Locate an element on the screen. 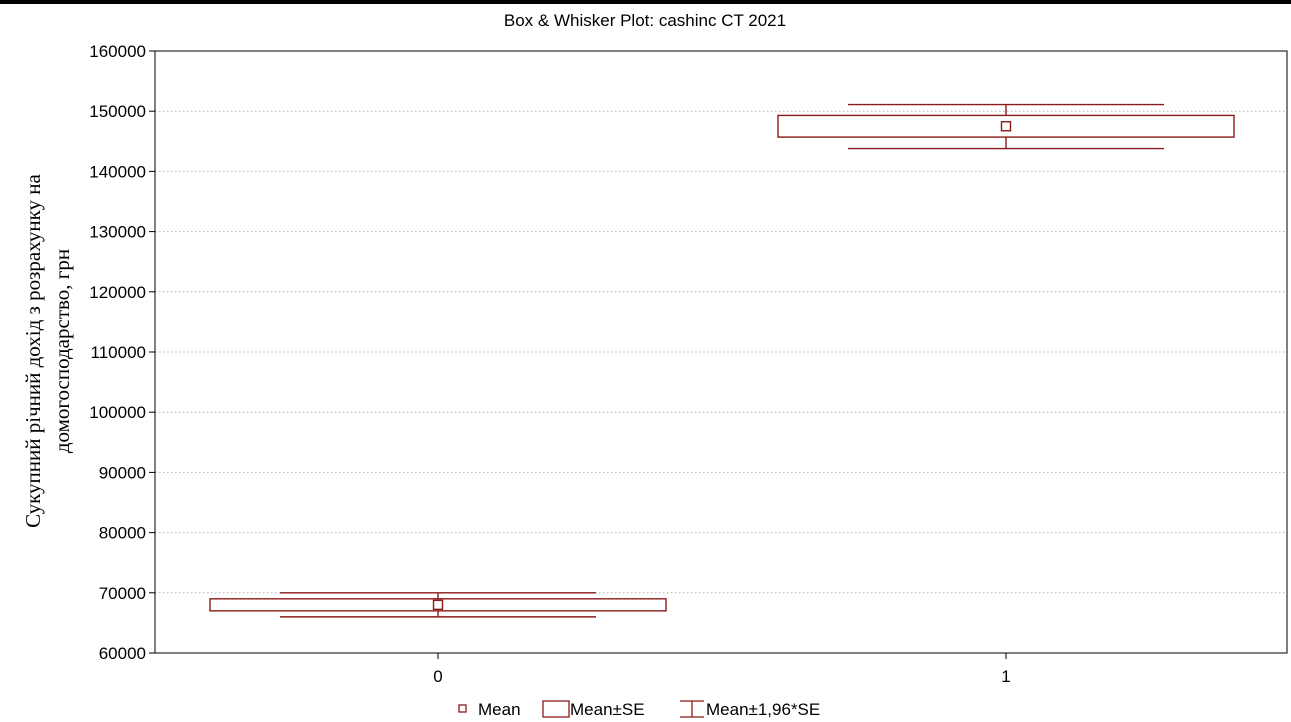 Image resolution: width=1291 pixels, height=722 pixels. legend-ci-marker is located at coordinates (692, 709).